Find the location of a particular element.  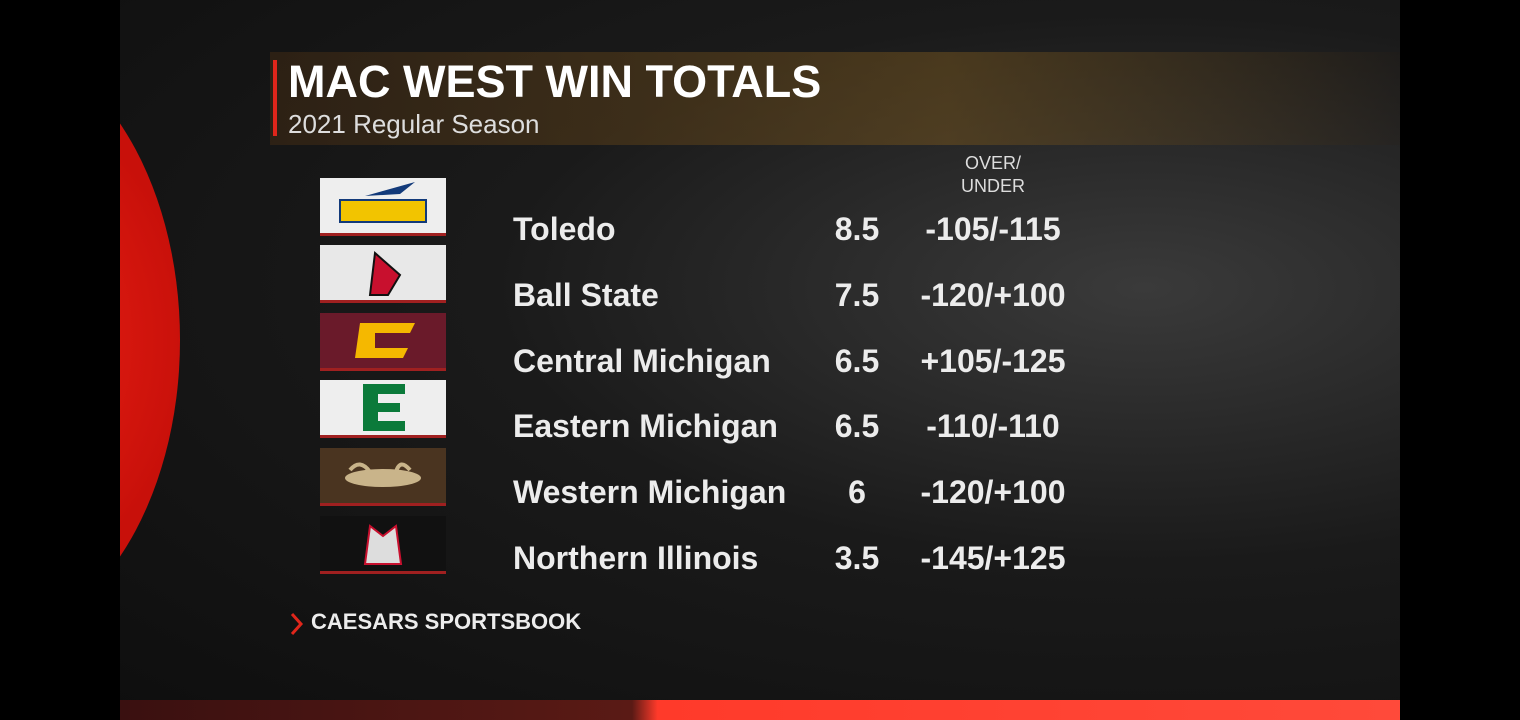

chevron is located at coordinates (297, 624).